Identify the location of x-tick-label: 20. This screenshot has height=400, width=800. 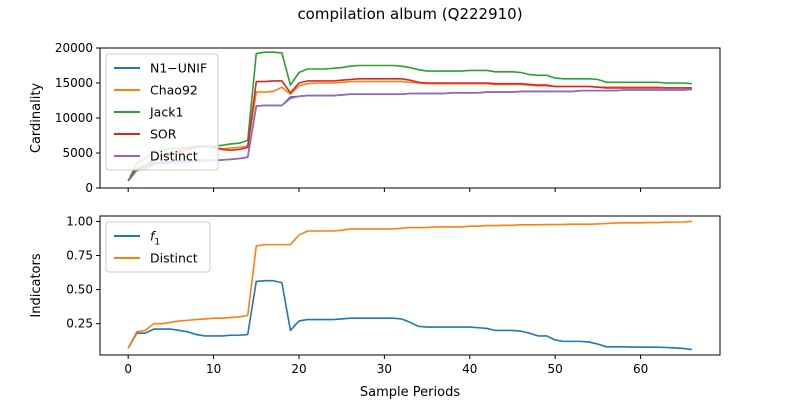
(298, 369).